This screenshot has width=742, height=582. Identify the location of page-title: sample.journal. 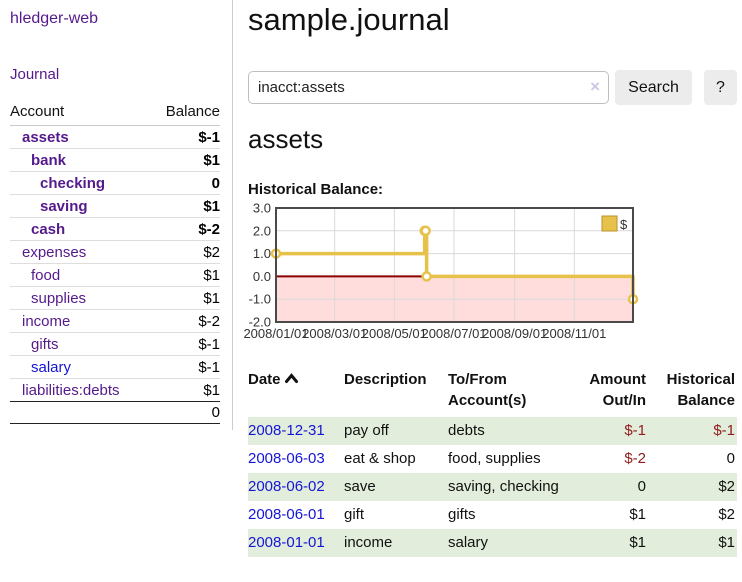
(349, 19).